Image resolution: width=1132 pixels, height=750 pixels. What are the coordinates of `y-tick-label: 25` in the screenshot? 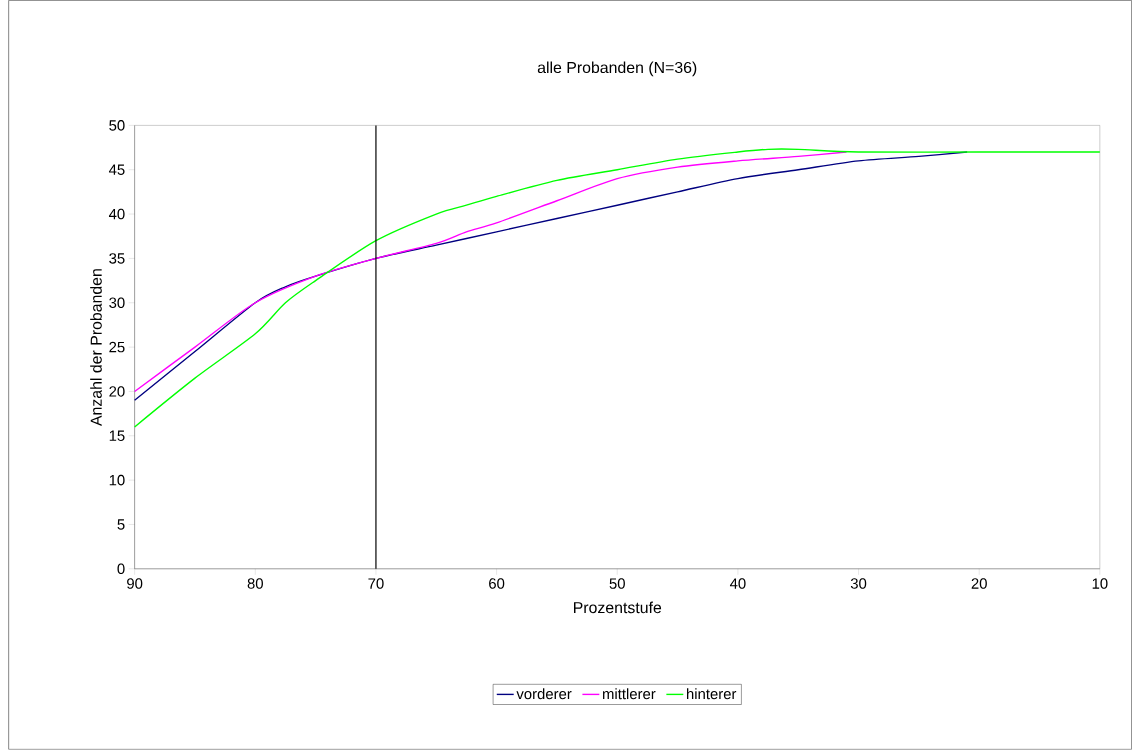 It's located at (117, 347).